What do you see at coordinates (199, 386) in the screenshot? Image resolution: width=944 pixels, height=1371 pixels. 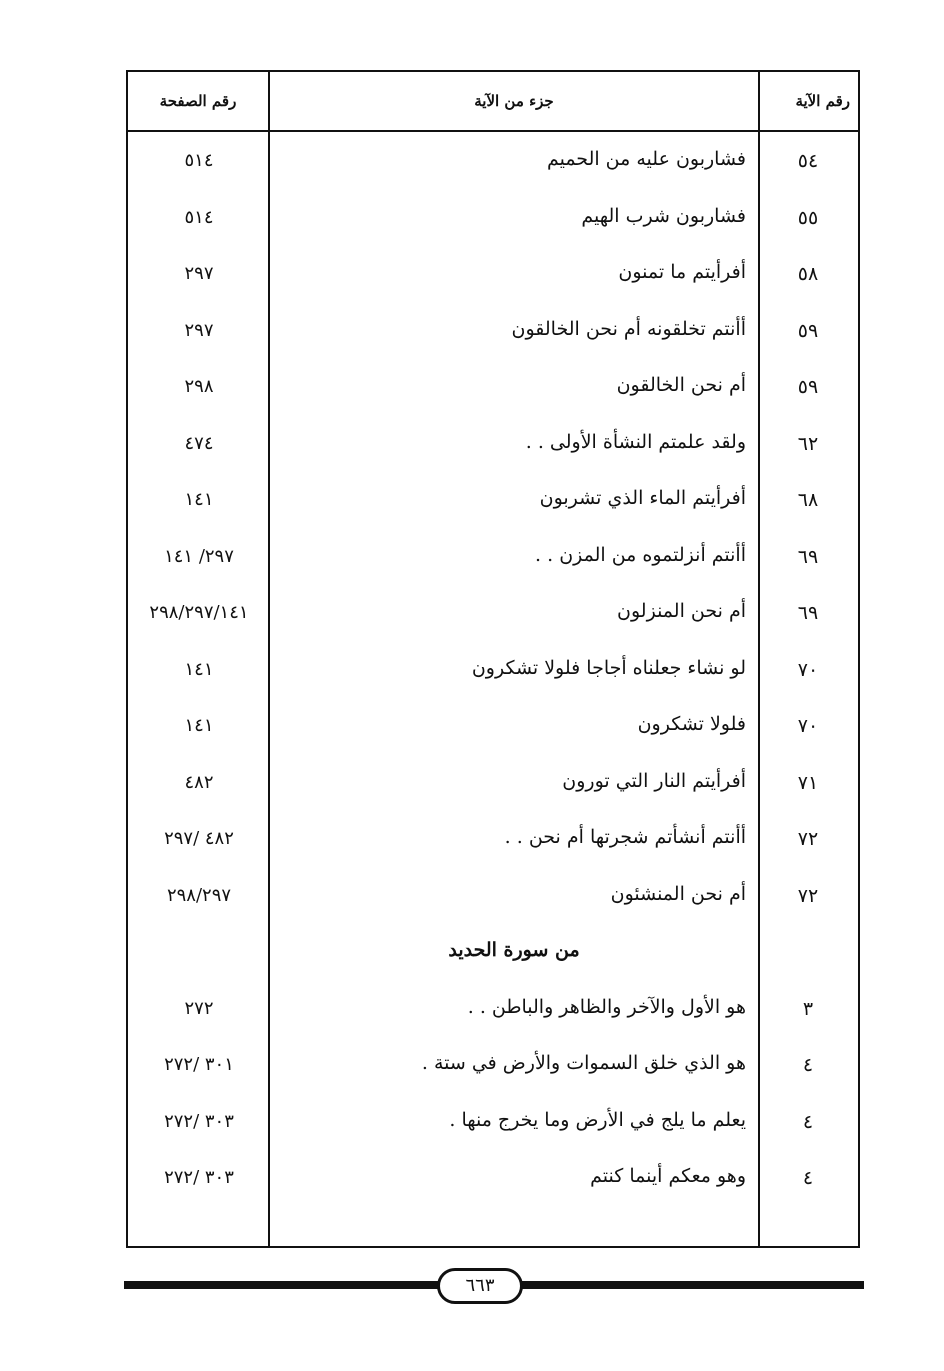 I see `page-ref: ٢٩٨` at bounding box center [199, 386].